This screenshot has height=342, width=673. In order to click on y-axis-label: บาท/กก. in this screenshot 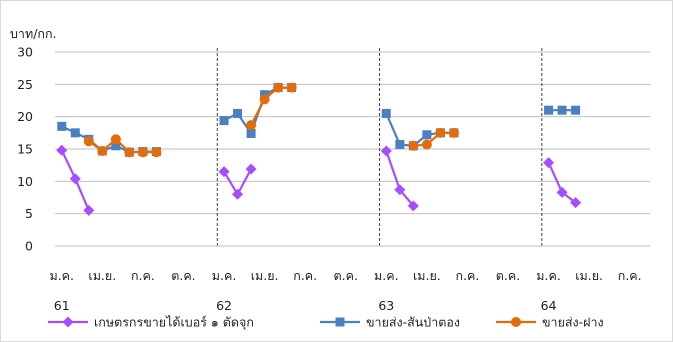, I will do `click(33, 33)`.